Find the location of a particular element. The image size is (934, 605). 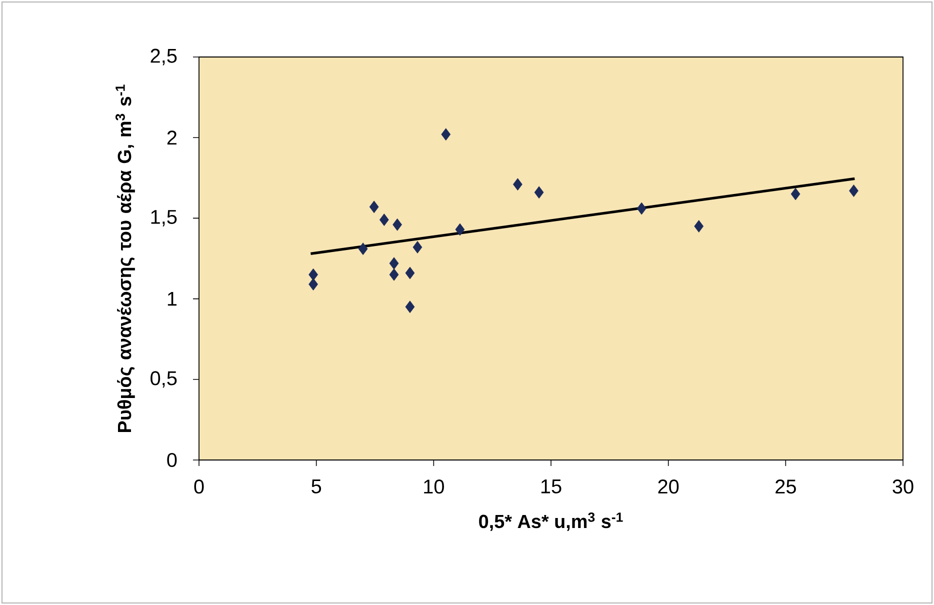

y-tick-label: 2 is located at coordinates (171, 137).